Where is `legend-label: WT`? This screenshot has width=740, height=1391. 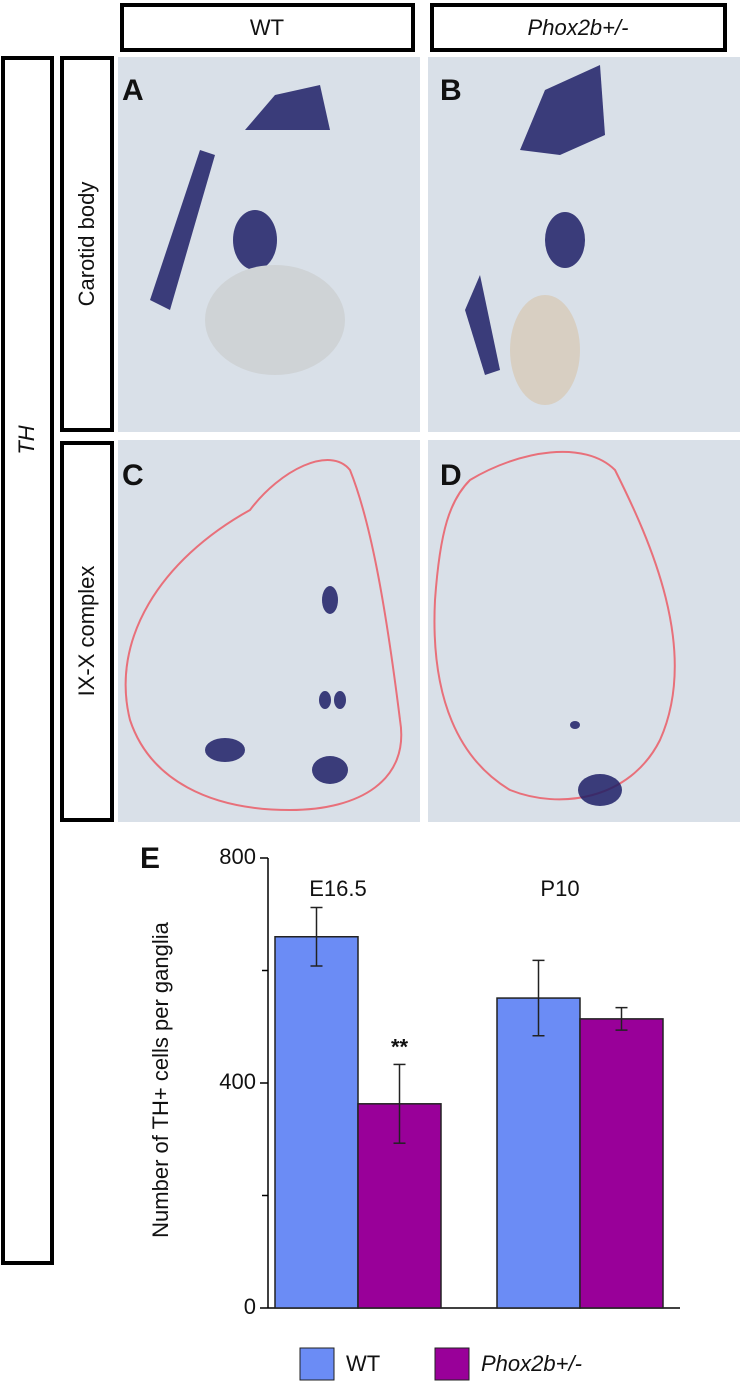 legend-label: WT is located at coordinates (363, 1363).